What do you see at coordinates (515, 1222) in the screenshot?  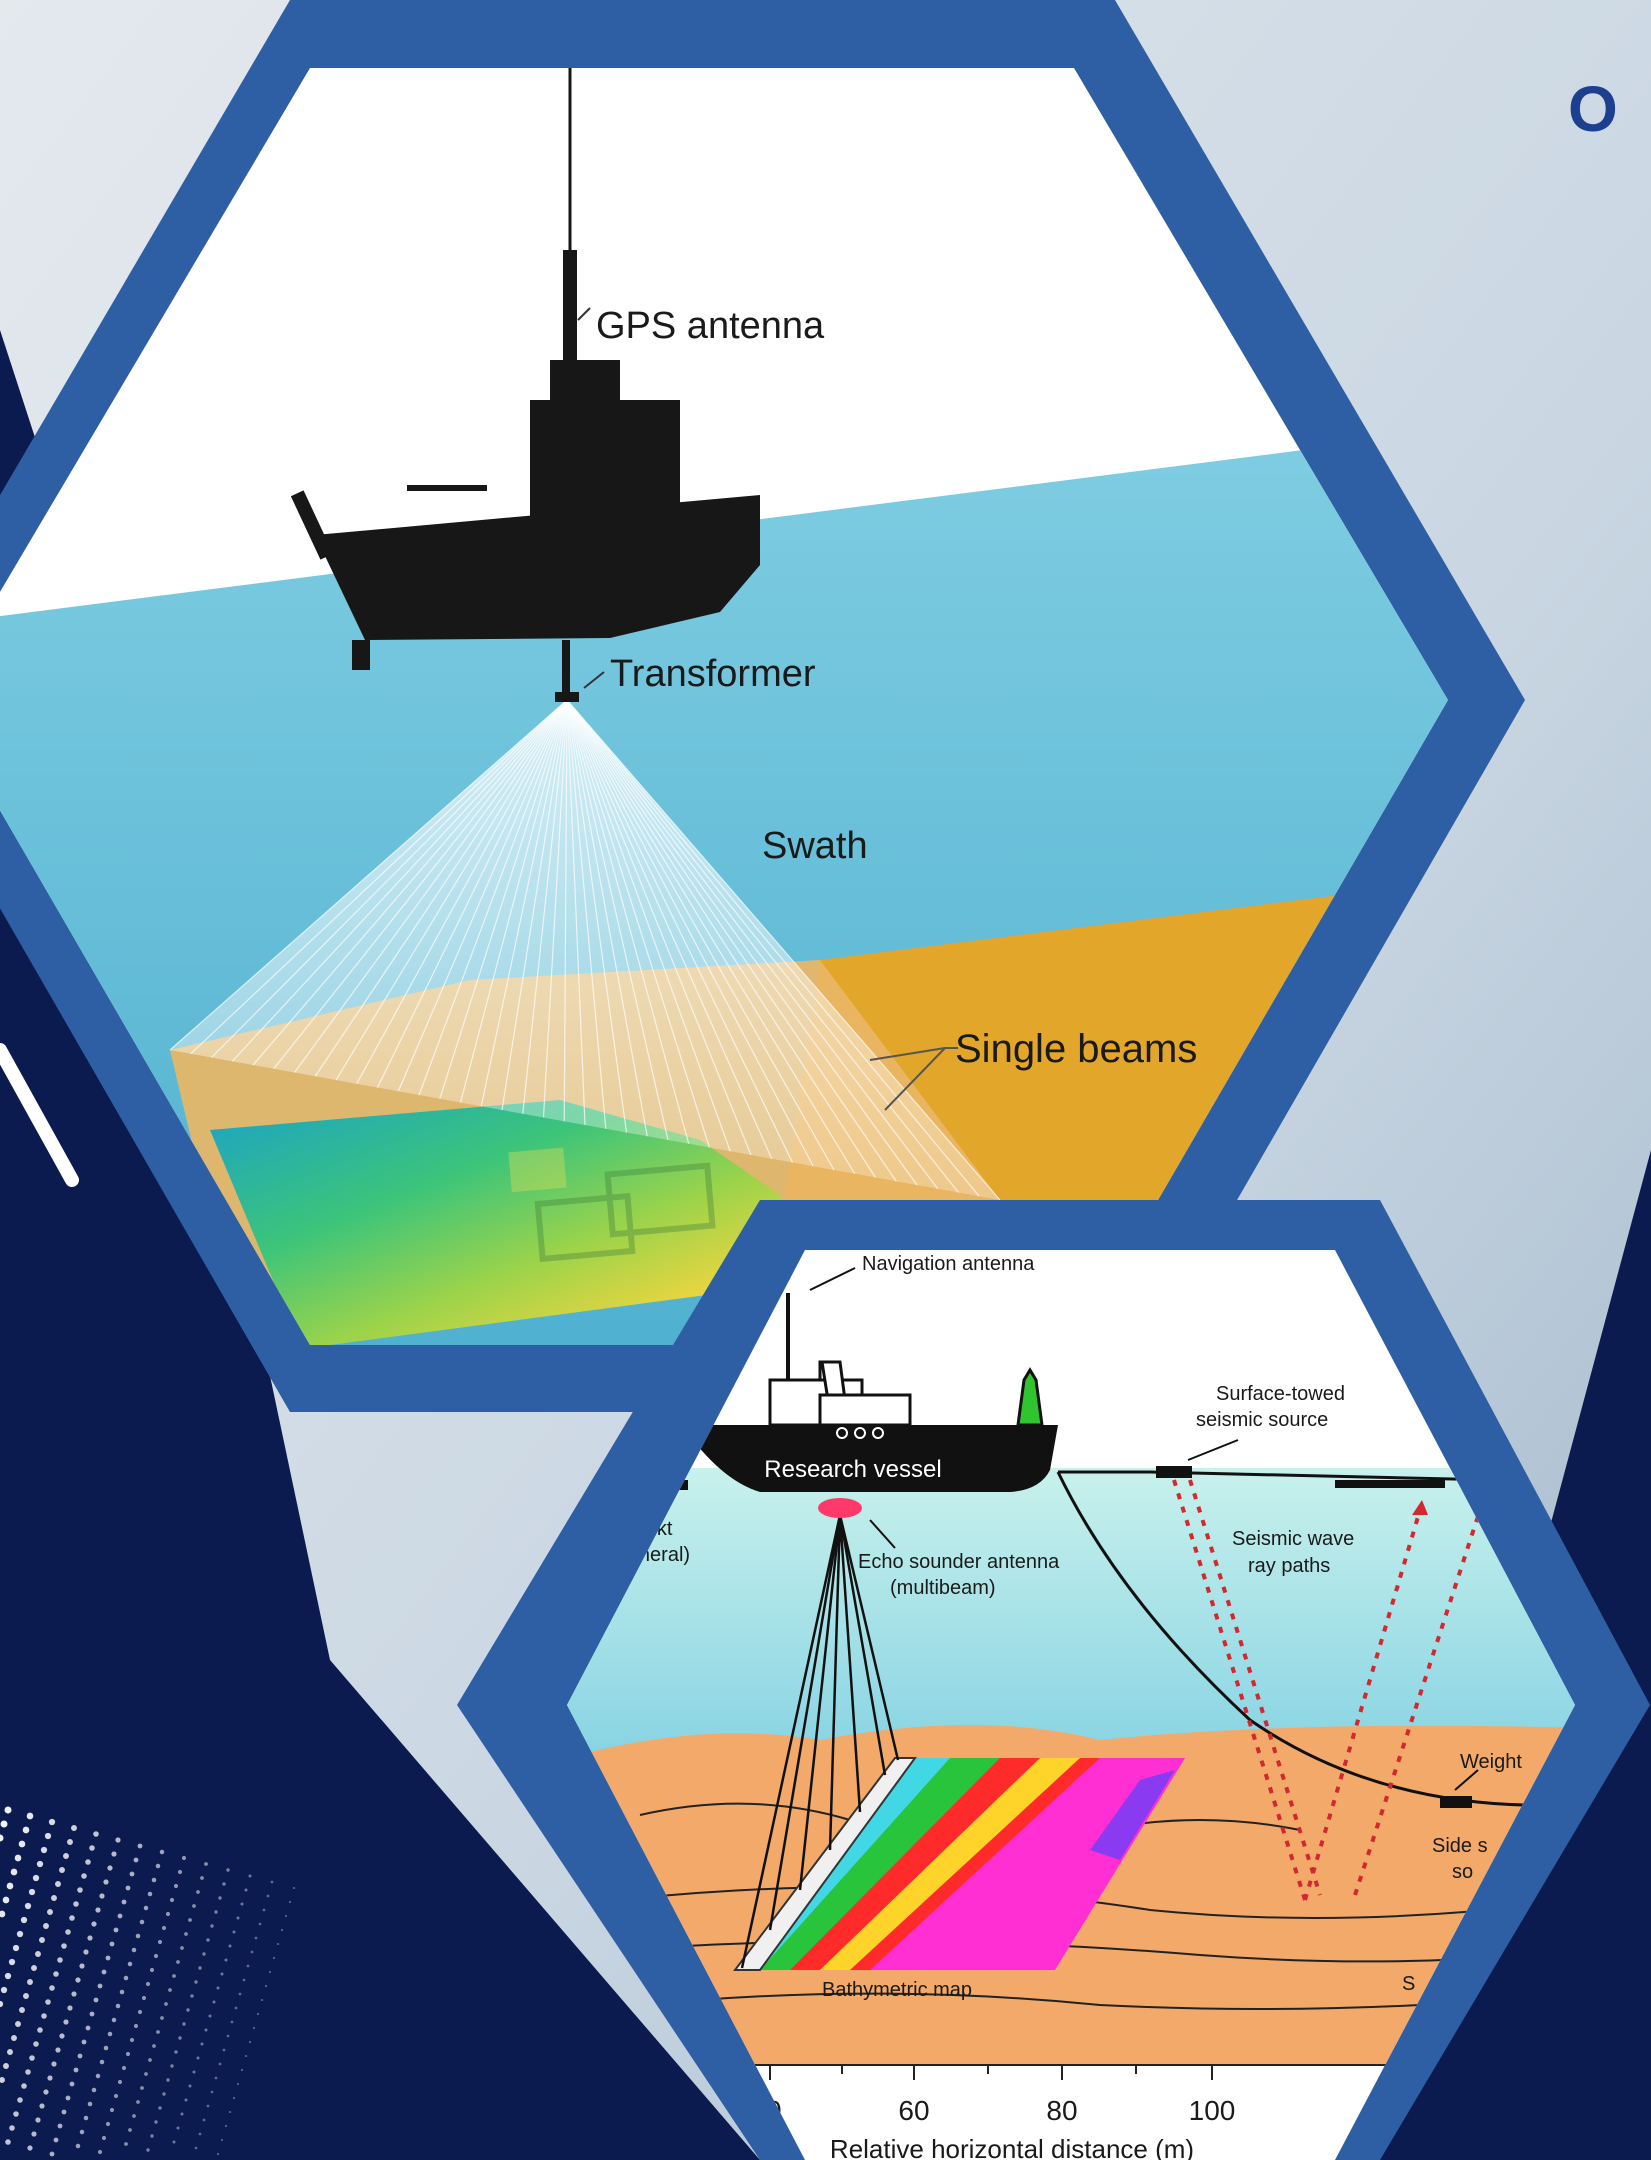 I see `multibeam-surface` at bounding box center [515, 1222].